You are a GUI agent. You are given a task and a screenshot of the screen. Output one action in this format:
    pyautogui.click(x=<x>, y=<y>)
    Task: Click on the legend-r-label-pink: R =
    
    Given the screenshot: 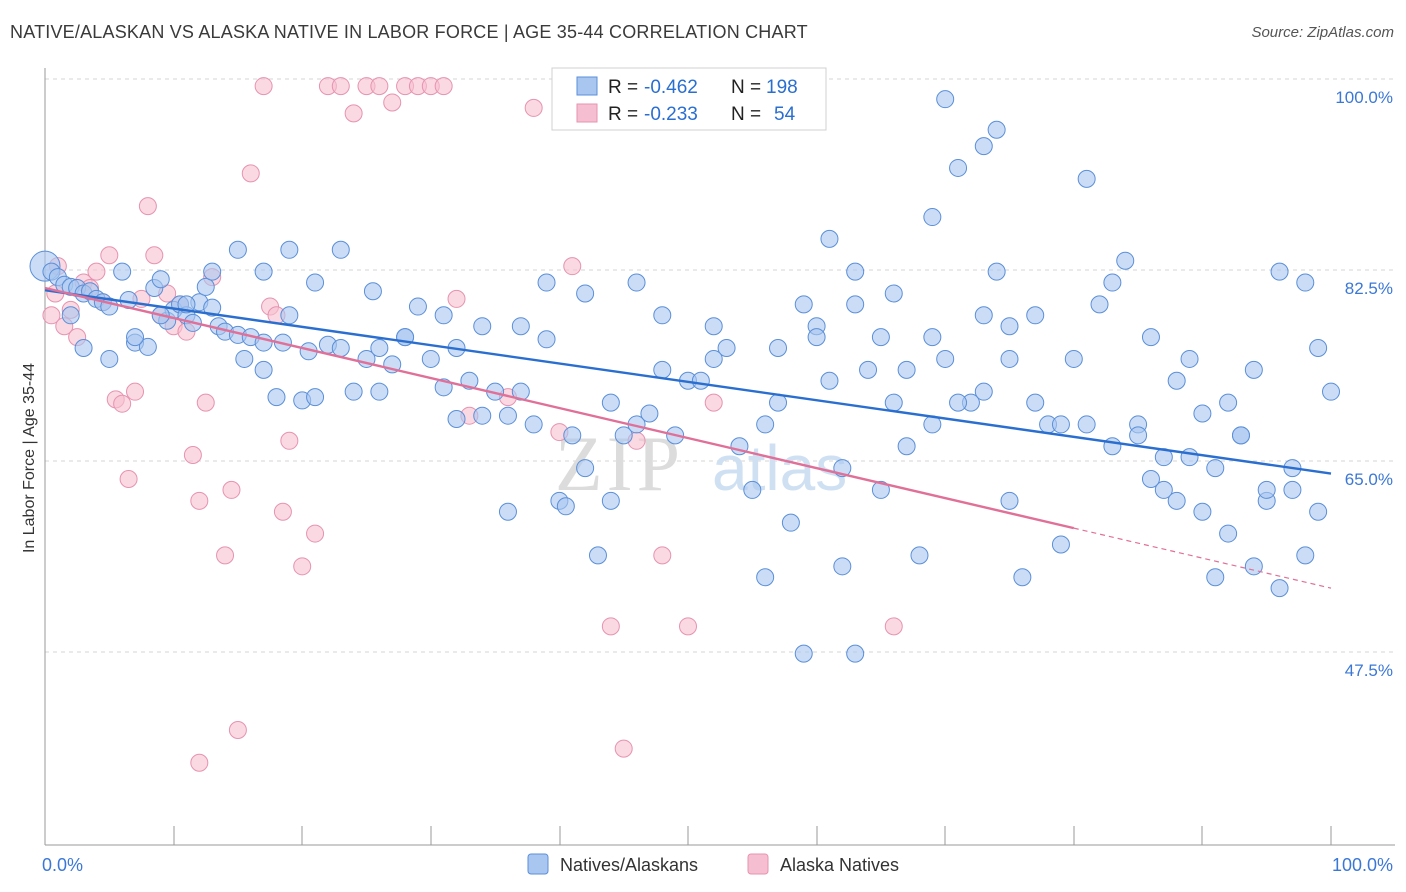 What is the action you would take?
    pyautogui.click(x=623, y=114)
    